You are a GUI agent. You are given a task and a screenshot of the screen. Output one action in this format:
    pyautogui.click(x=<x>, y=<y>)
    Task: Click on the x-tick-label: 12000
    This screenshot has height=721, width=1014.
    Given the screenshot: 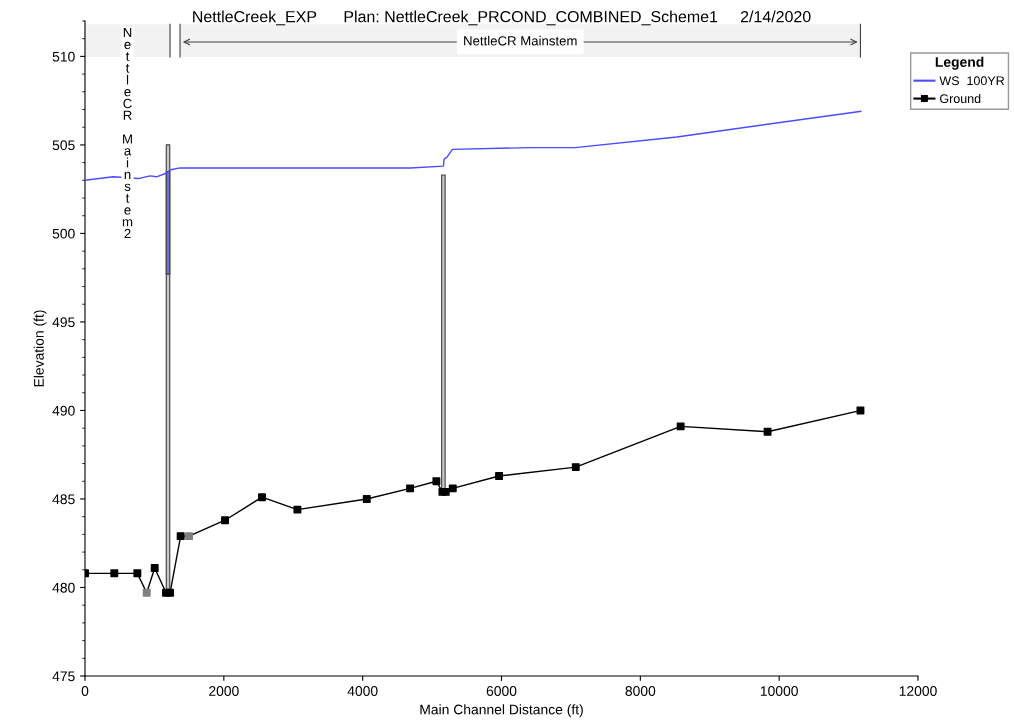 What is the action you would take?
    pyautogui.click(x=918, y=691)
    